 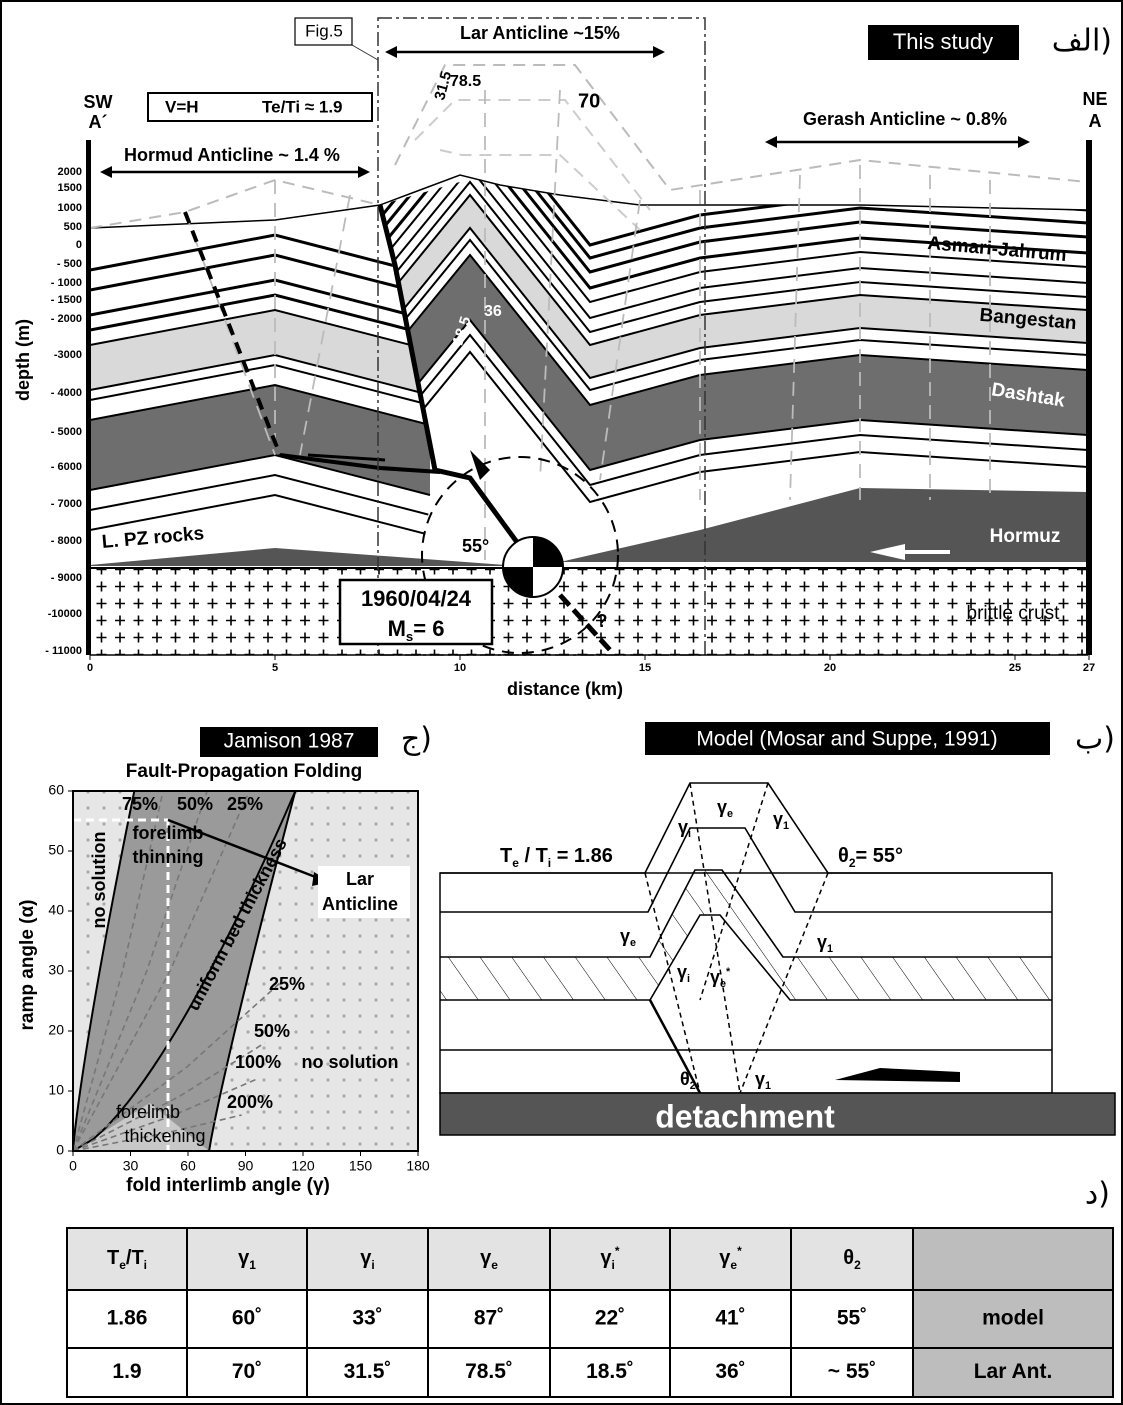 I want to click on region-label: forelimb, so click(x=167, y=833).